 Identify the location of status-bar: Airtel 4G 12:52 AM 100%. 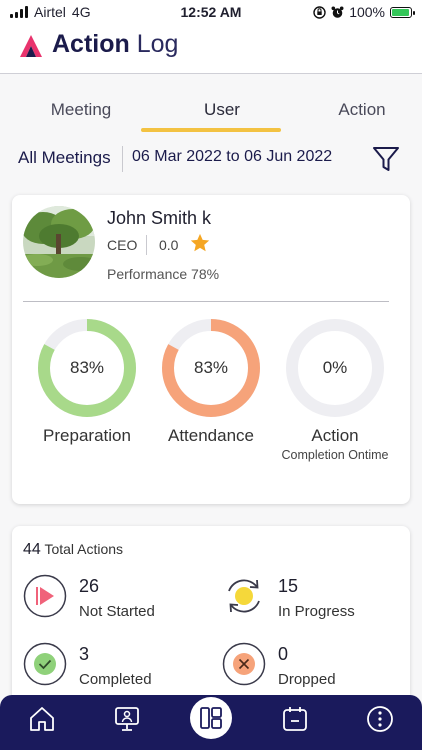
(211, 12).